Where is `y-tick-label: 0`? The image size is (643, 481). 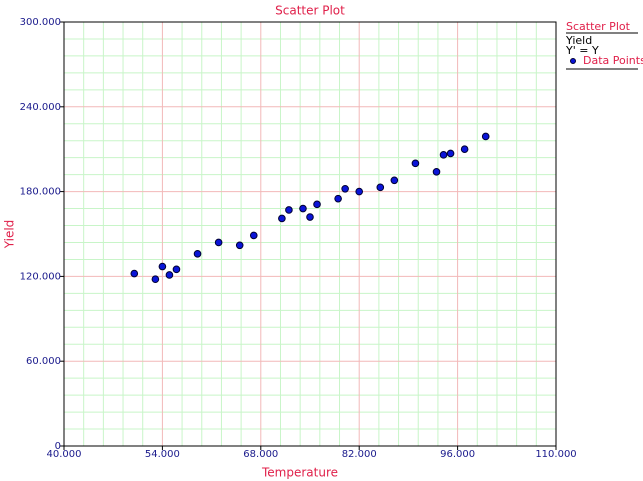
y-tick-label: 0 is located at coordinates (58, 446).